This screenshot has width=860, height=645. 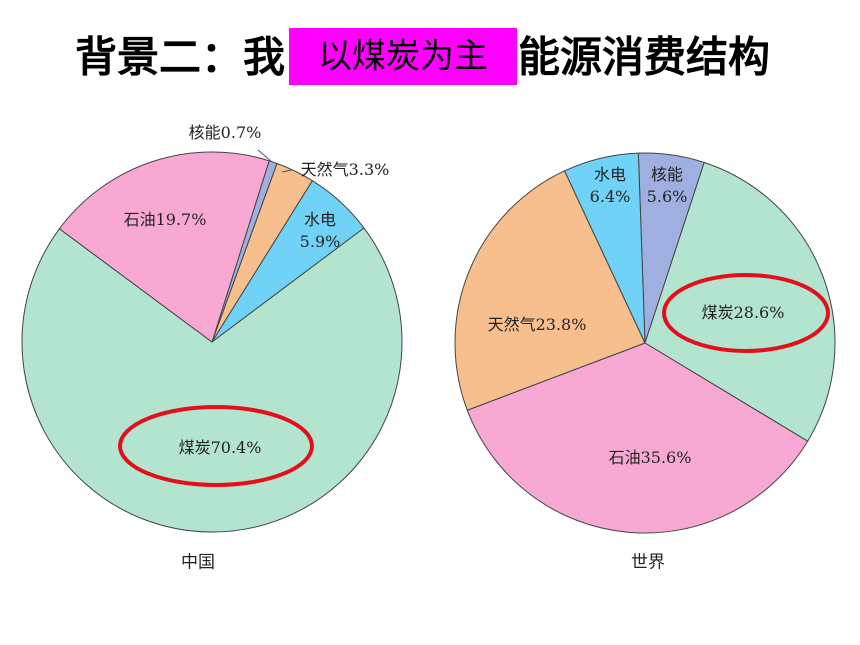 I want to click on slice-label: 天然气23.8%, so click(x=537, y=324).